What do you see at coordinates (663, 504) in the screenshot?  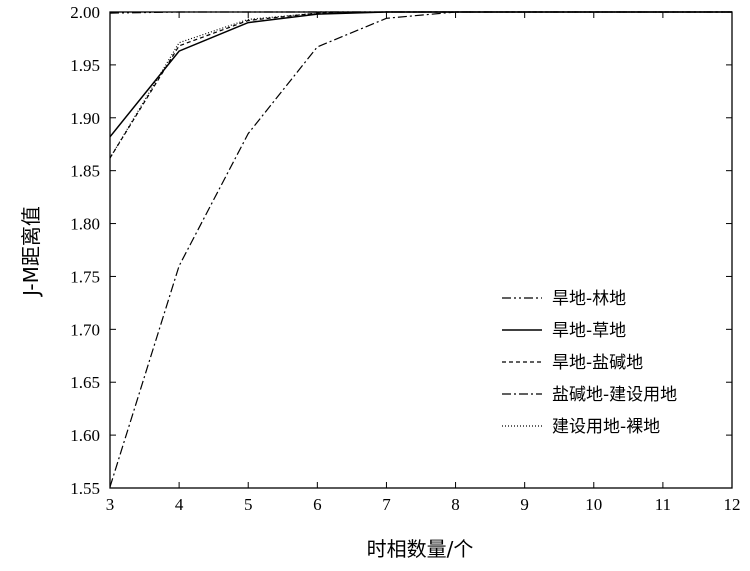 I see `x-tick-label: 11` at bounding box center [663, 504].